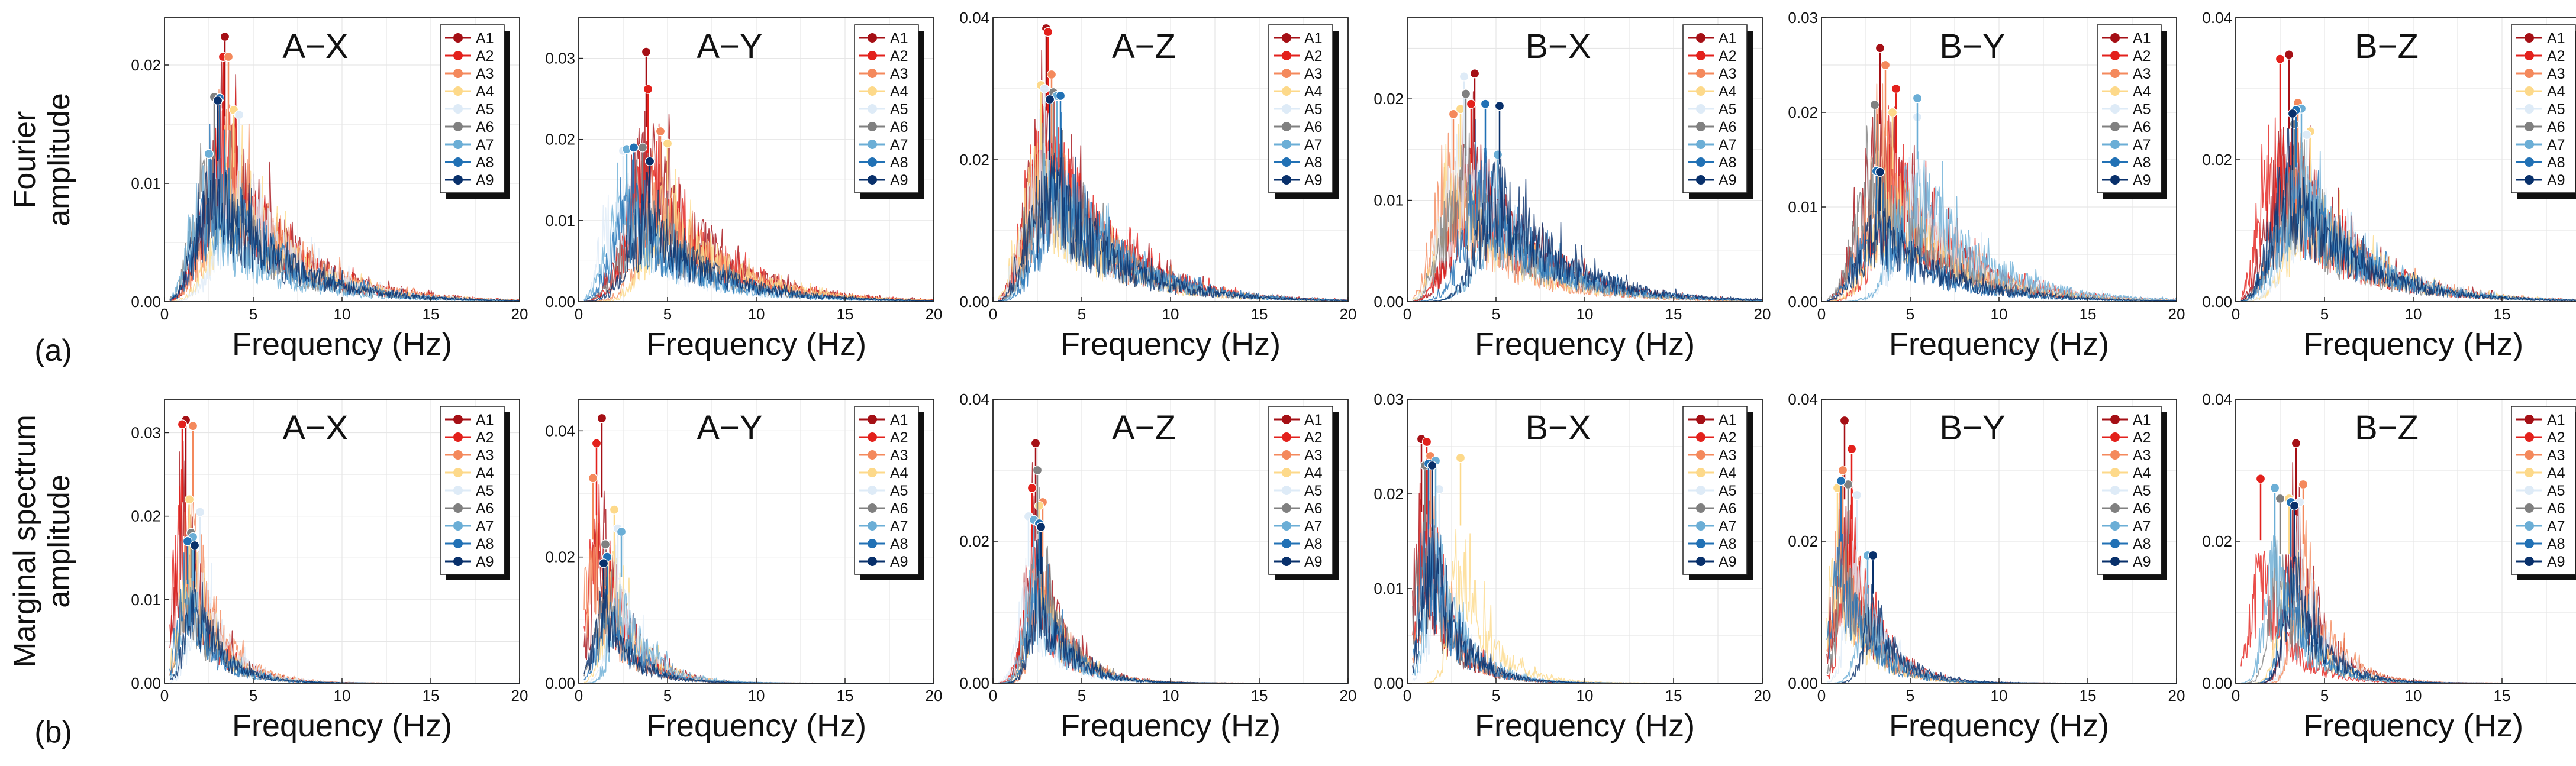 This screenshot has width=2576, height=766. What do you see at coordinates (1910, 695) in the screenshot?
I see `x-tick-label: 5` at bounding box center [1910, 695].